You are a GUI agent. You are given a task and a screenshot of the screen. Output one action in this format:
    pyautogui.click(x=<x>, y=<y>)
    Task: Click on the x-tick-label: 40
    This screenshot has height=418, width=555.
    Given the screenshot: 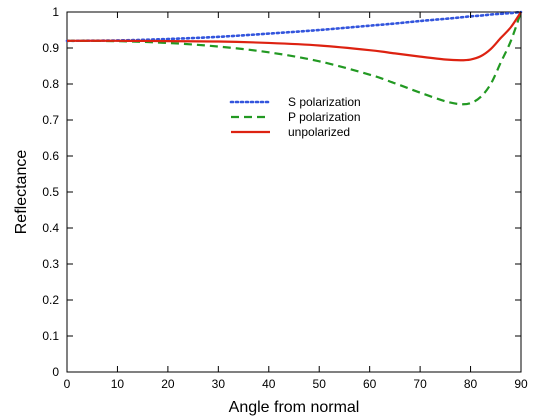 What is the action you would take?
    pyautogui.click(x=269, y=384)
    